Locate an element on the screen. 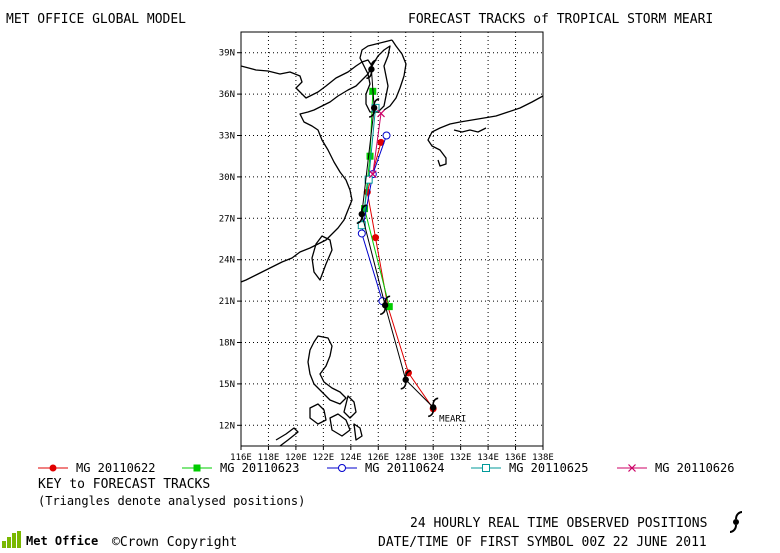 Image resolution: width=780 pixels, height=553 pixels. header-title-left: MET OFFICE GLOBAL MODEL is located at coordinates (96, 19).